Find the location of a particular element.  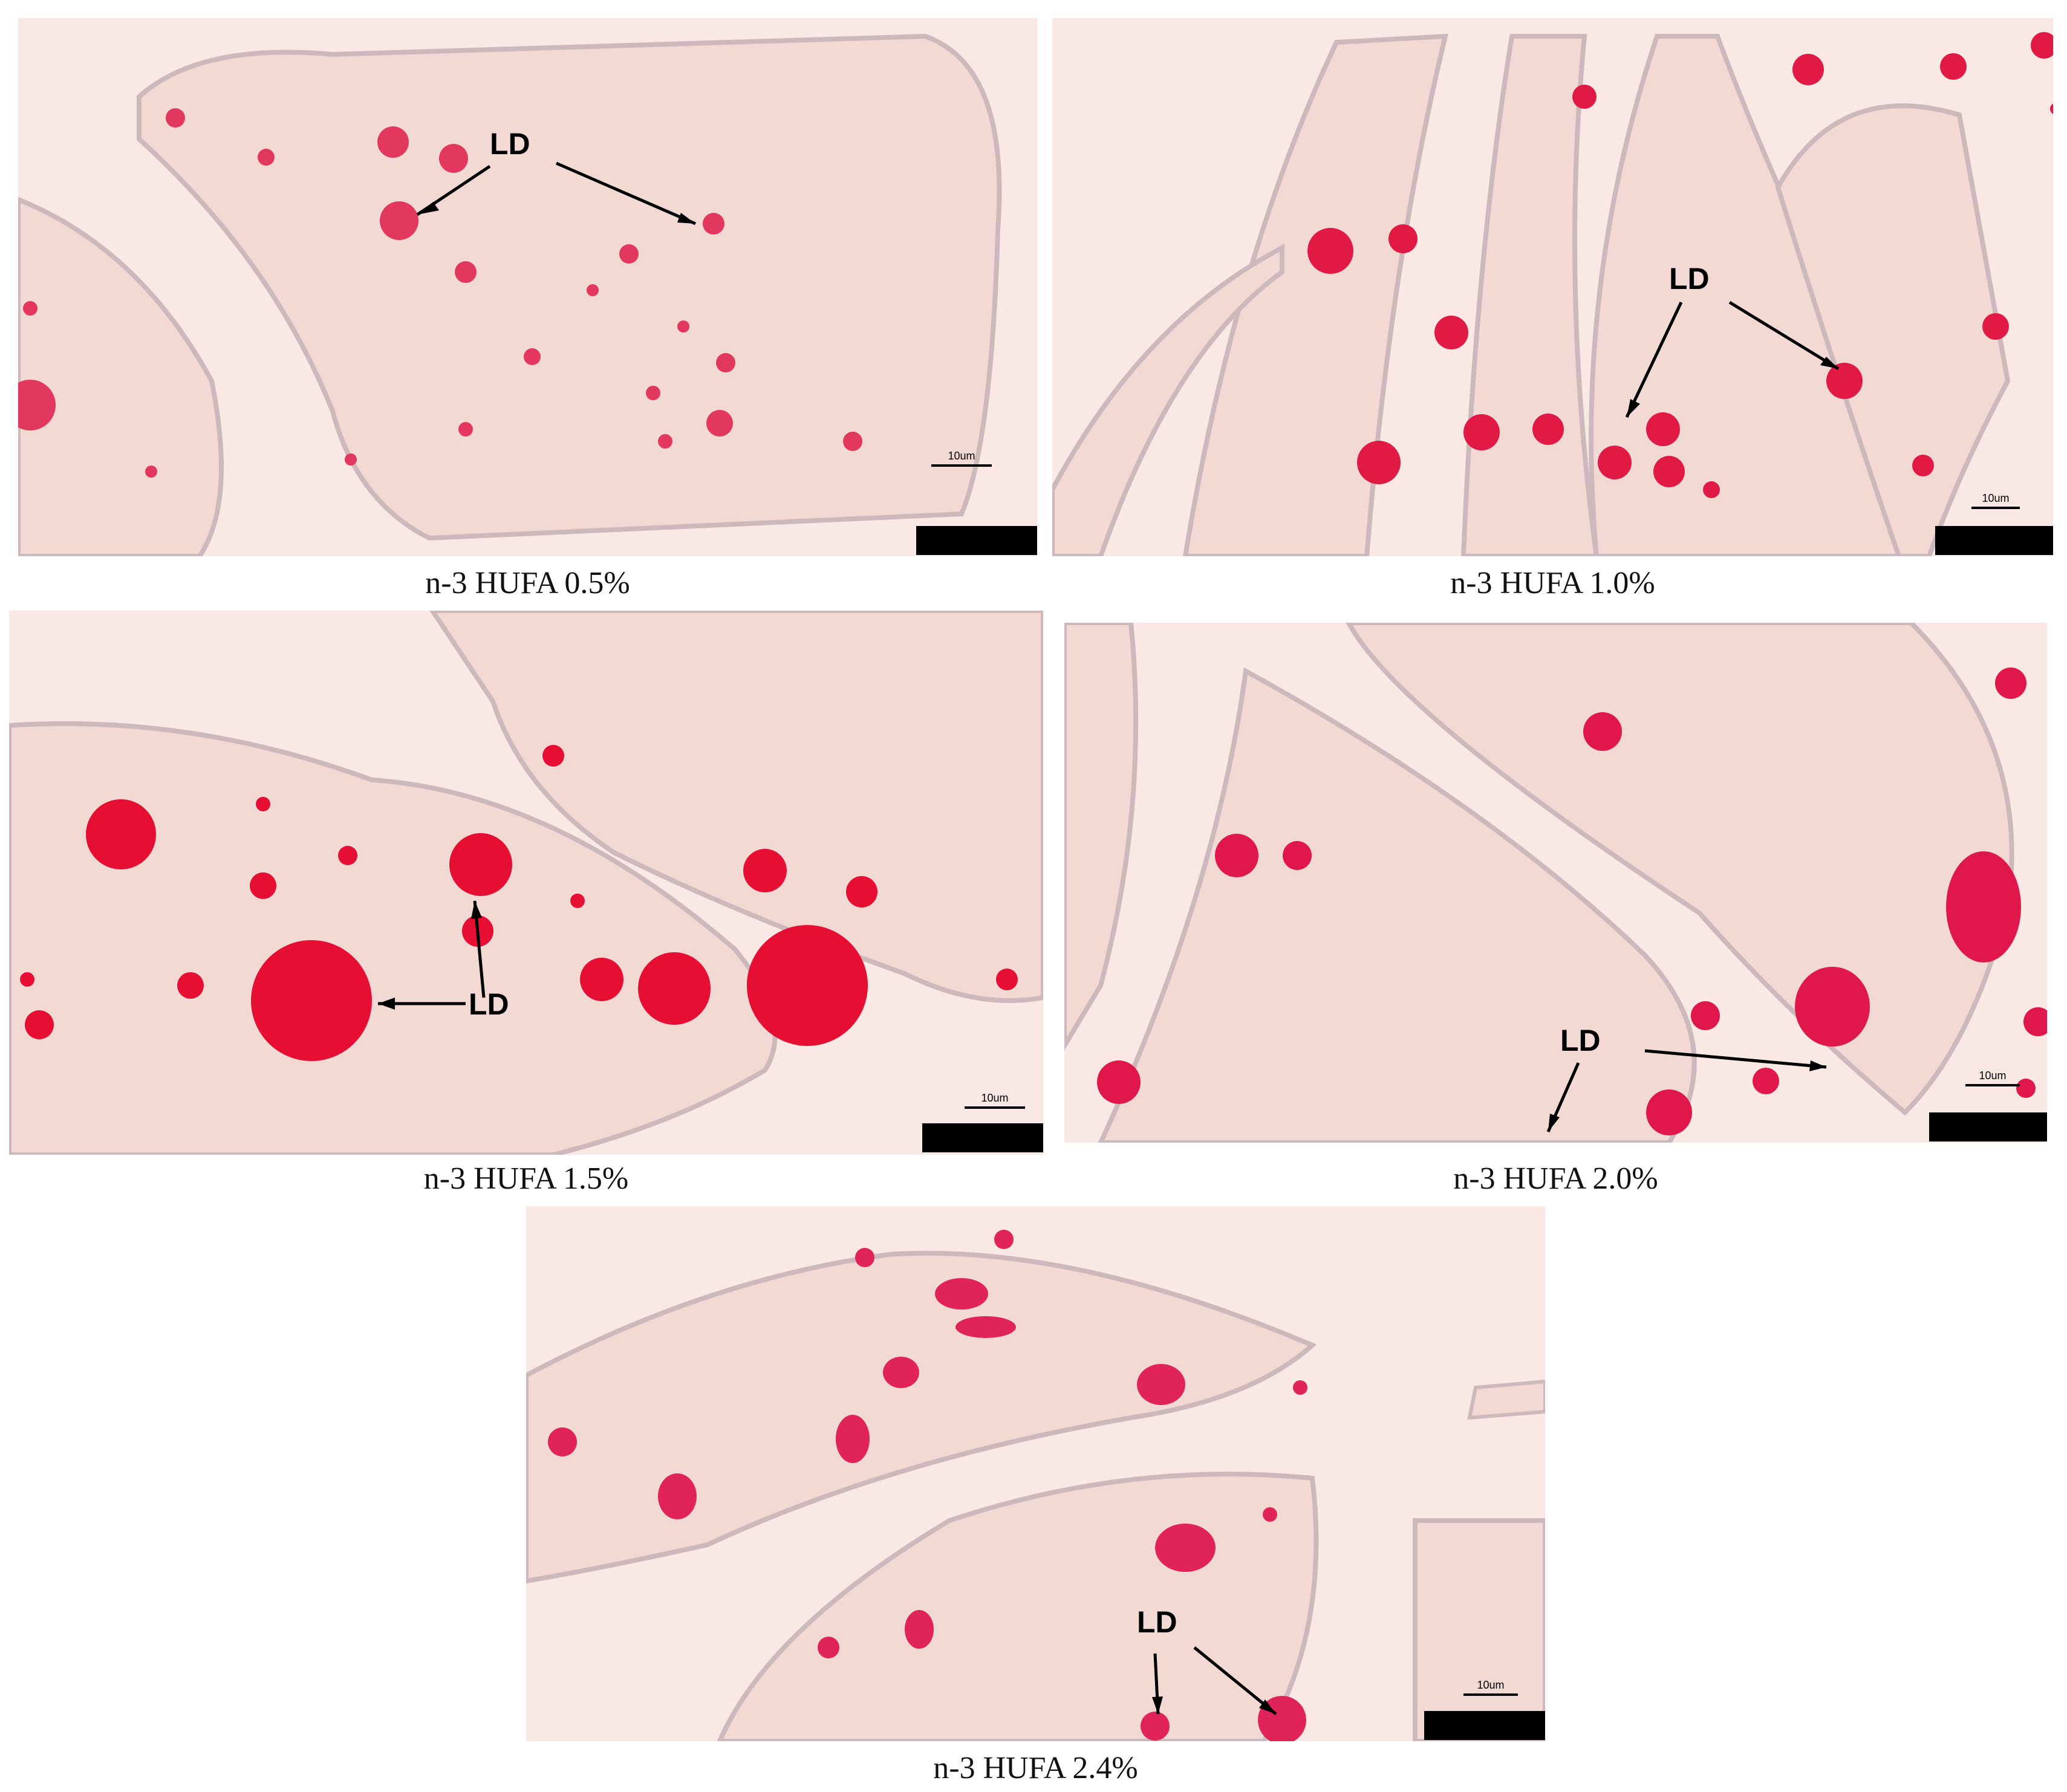

panel-caption: n-3 HUFA 2.4% is located at coordinates (1035, 1768).